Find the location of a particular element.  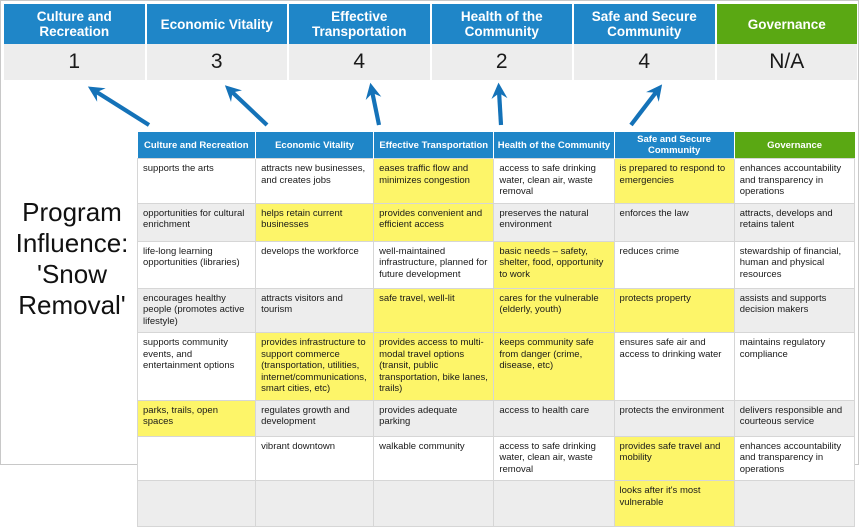

matrix-cell: protects property is located at coordinates (674, 310).